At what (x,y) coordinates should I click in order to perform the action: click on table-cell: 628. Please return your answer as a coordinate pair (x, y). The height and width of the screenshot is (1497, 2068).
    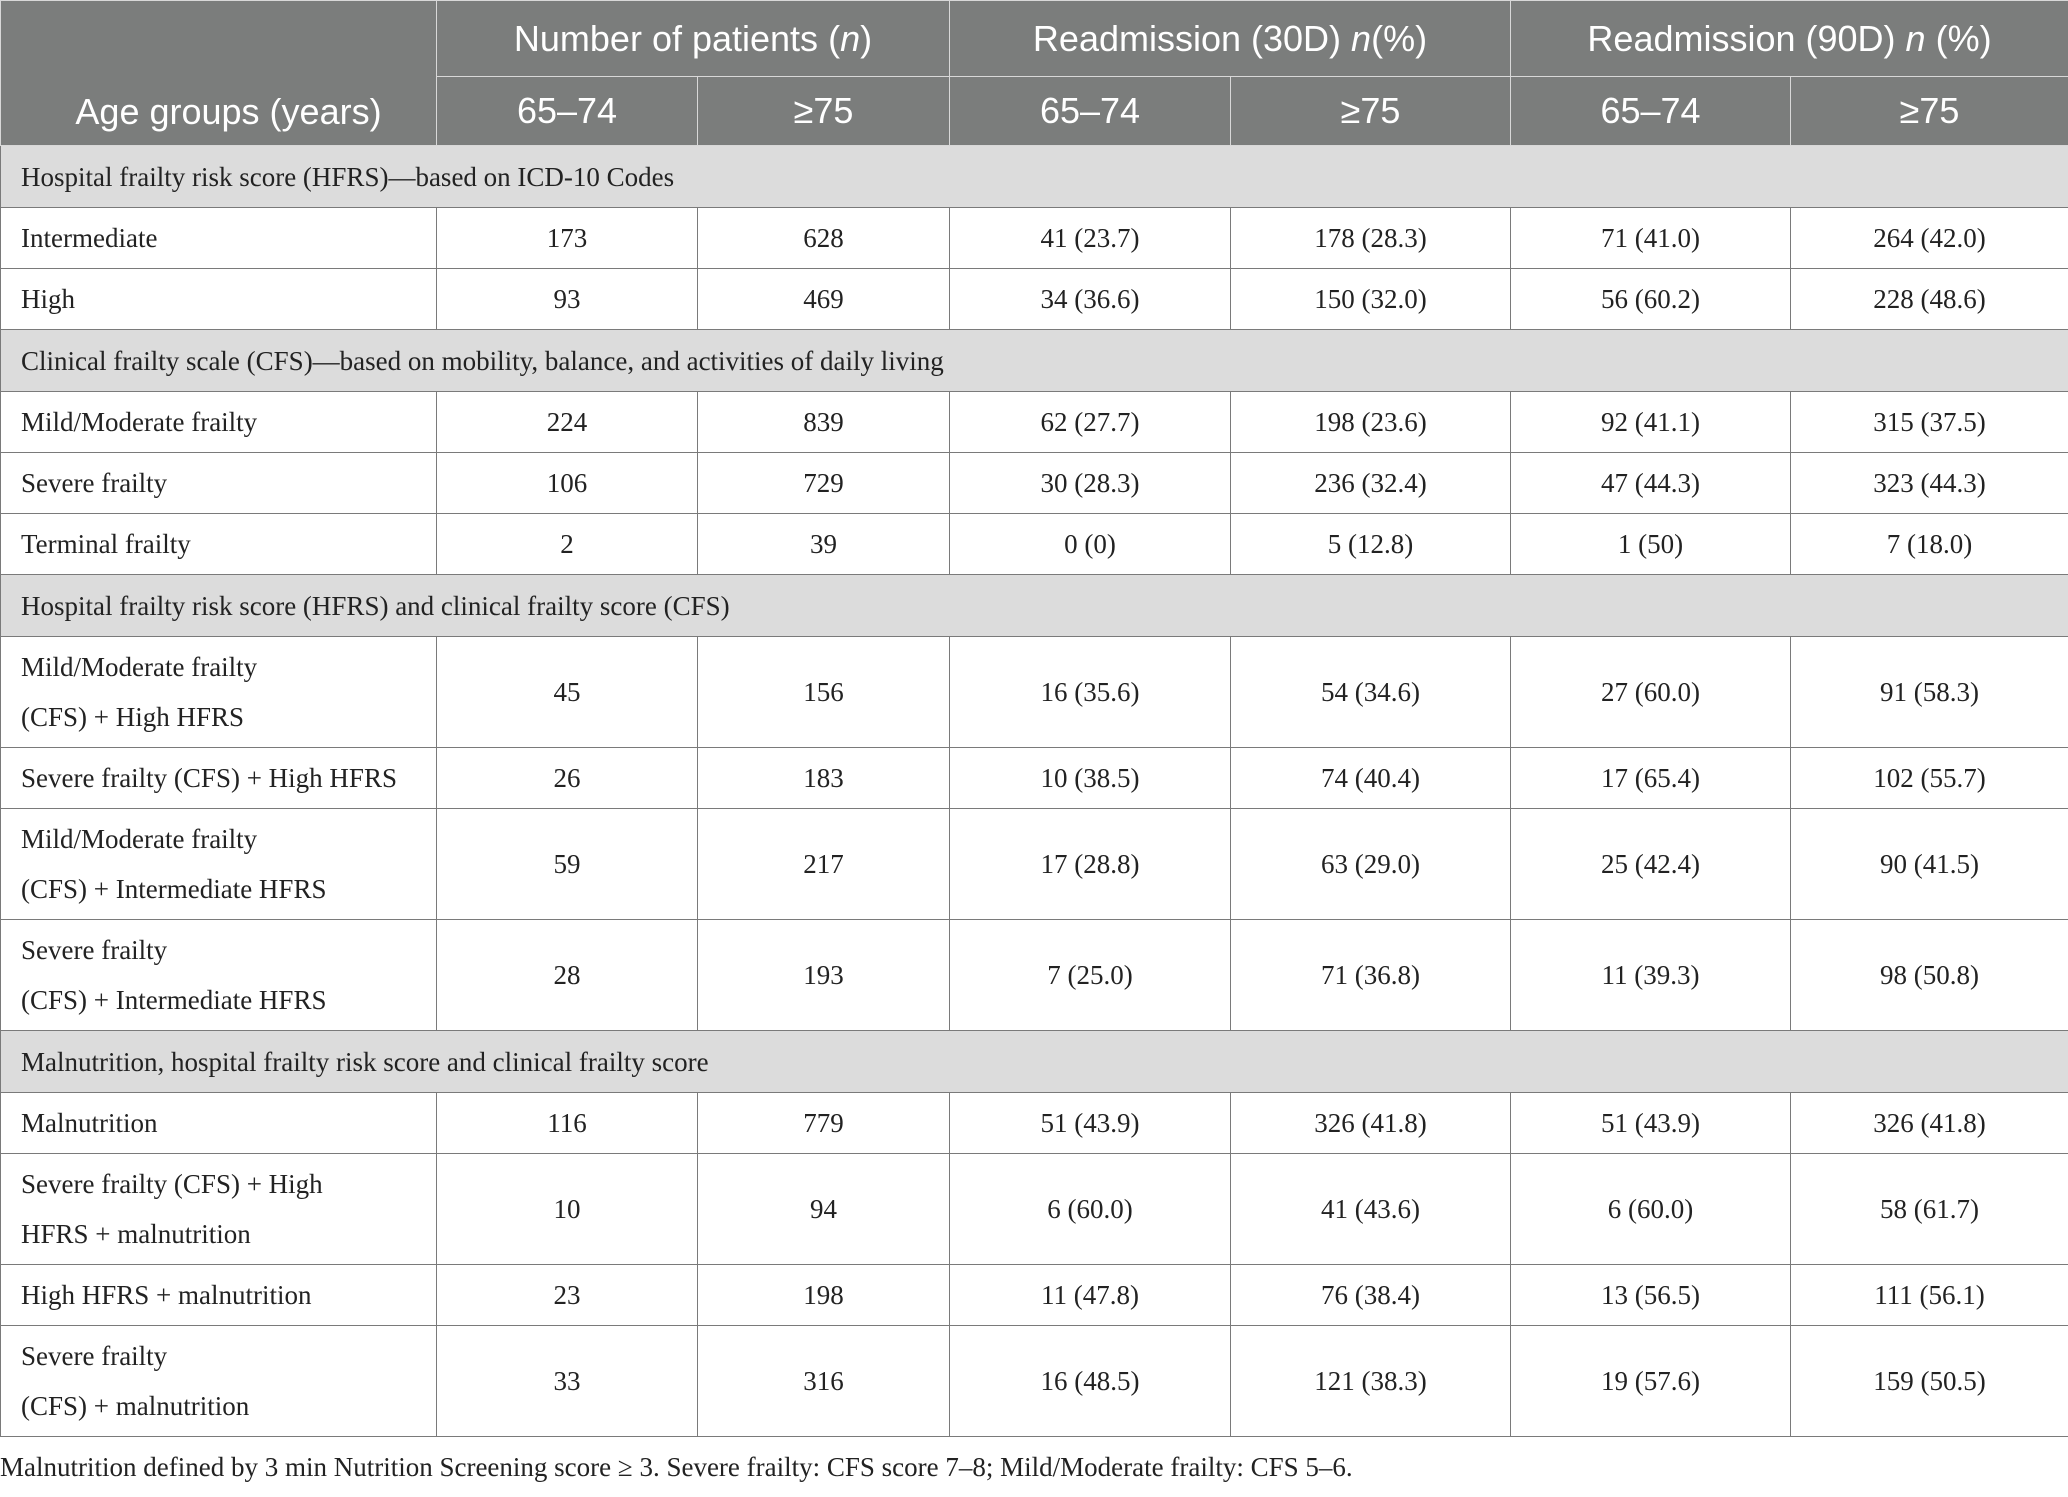
    Looking at the image, I should click on (823, 238).